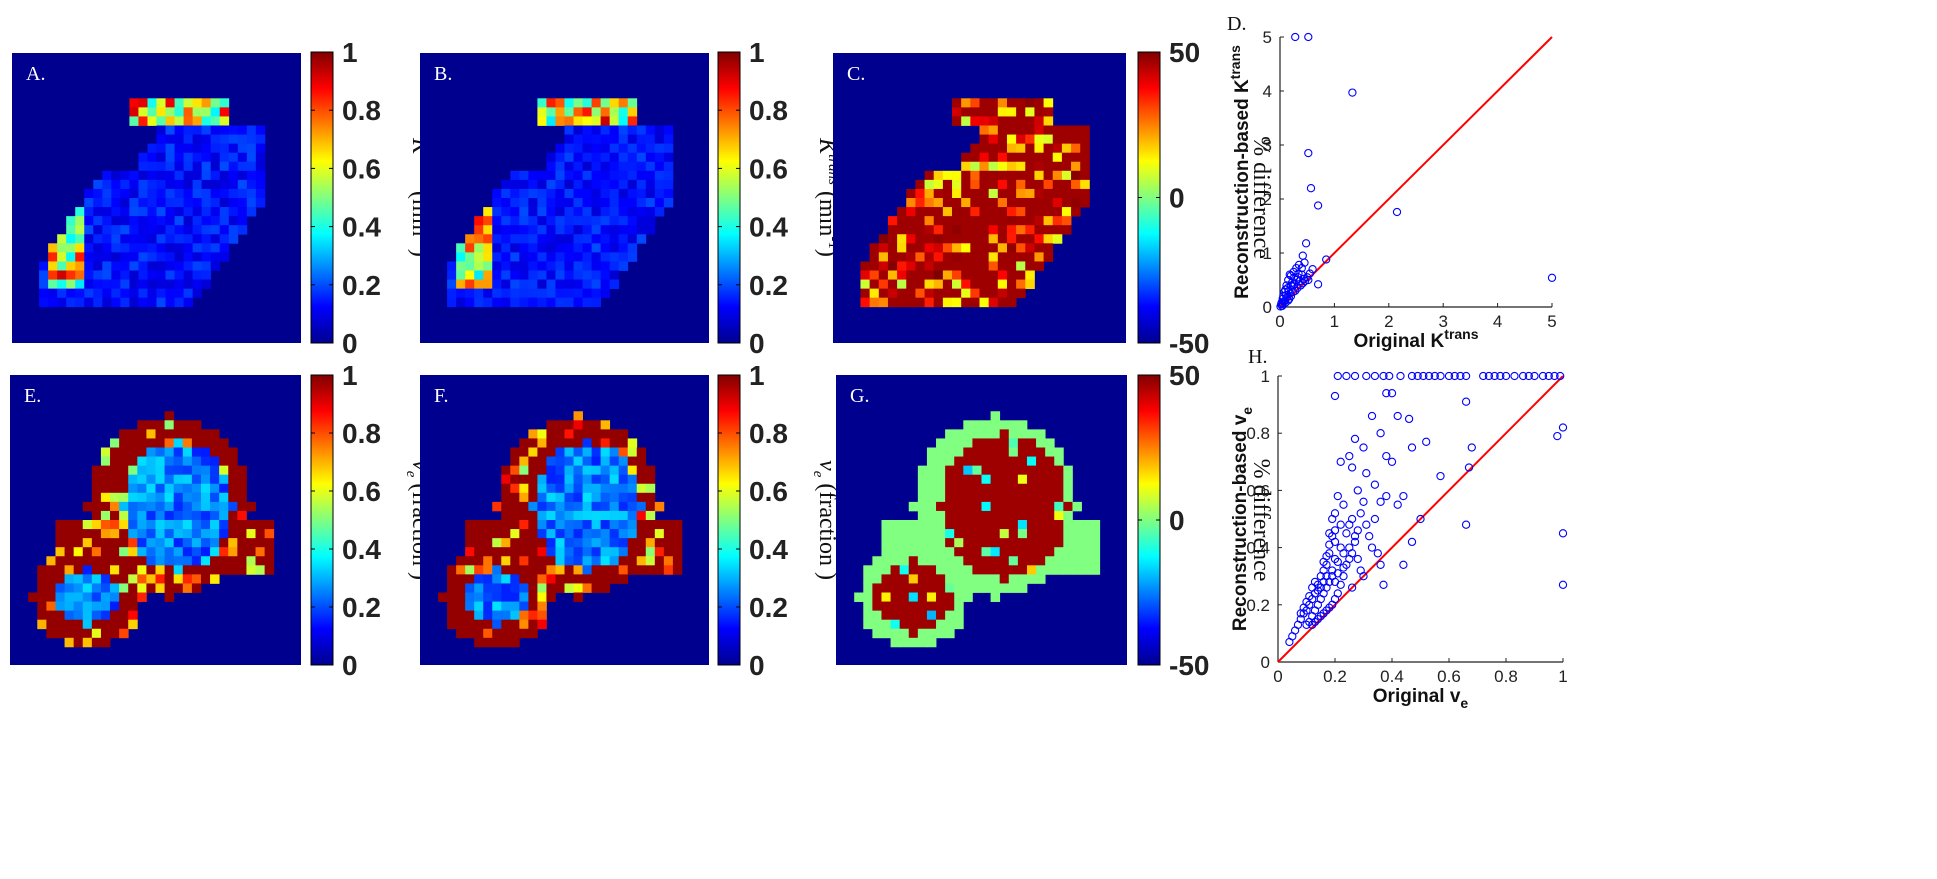 This screenshot has width=1937, height=879. What do you see at coordinates (630, 198) in the screenshot?
I see `map-panel-b: B.10.80.60.40.20Ktrans (min-1)` at bounding box center [630, 198].